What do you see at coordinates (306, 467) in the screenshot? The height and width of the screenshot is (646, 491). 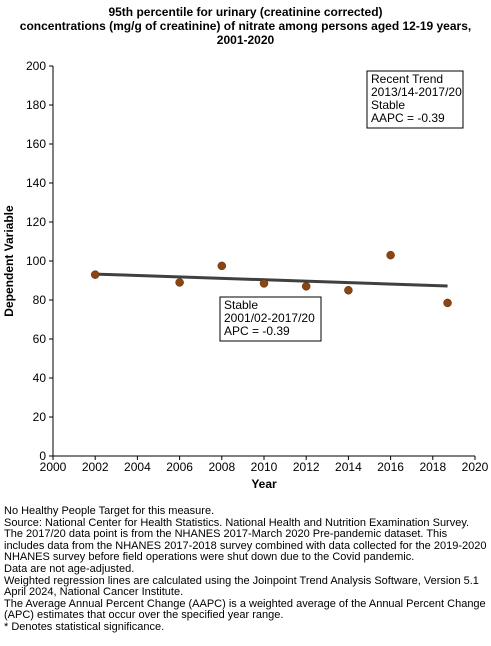 I see `x-tick-label: 2012` at bounding box center [306, 467].